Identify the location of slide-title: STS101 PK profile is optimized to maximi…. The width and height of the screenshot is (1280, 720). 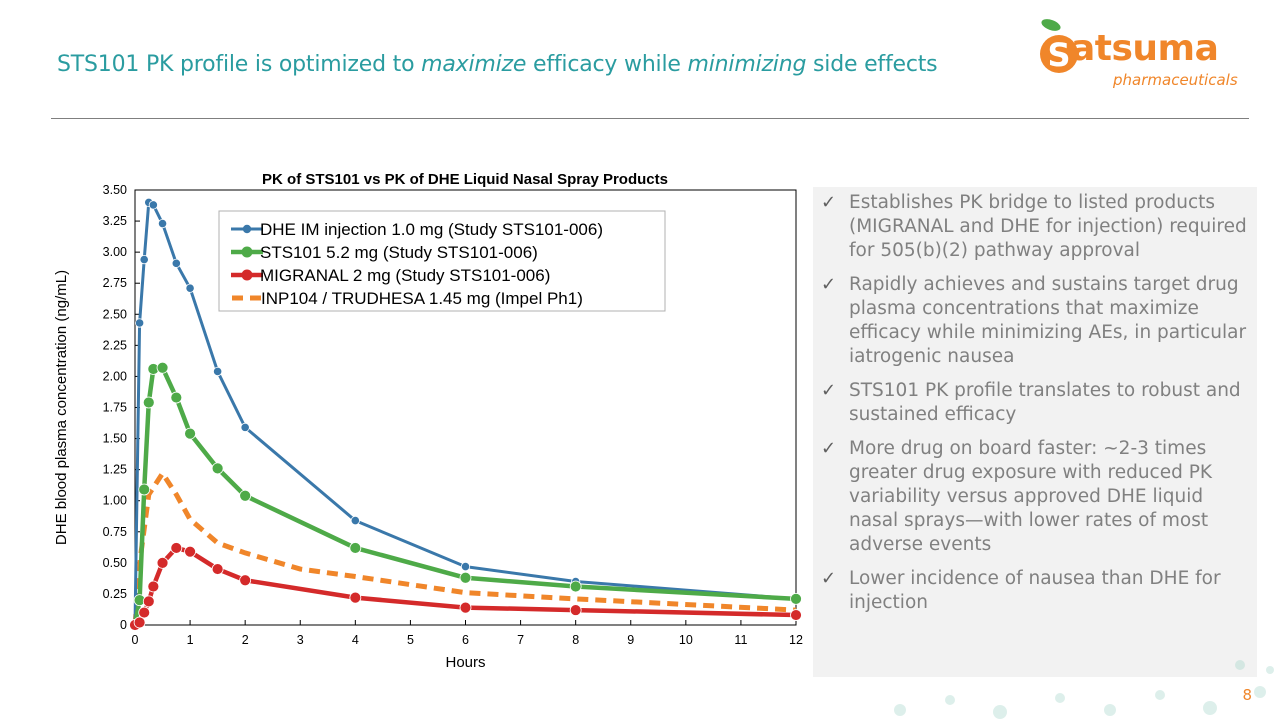
(497, 64).